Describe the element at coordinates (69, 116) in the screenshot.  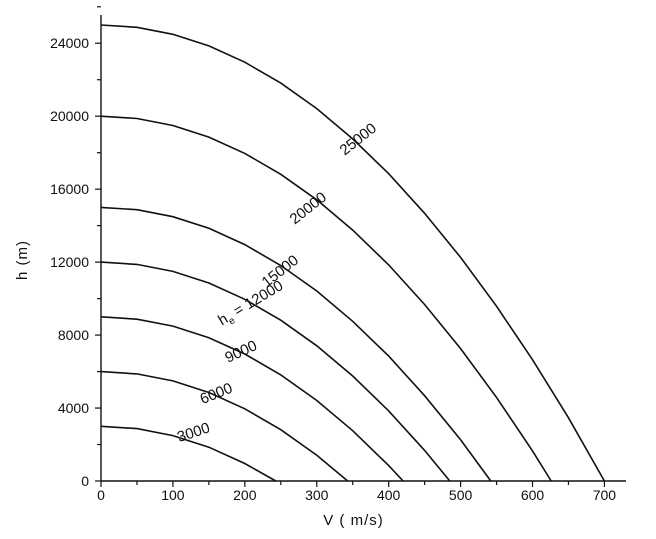
I see `y-tick-label: 20000` at that location.